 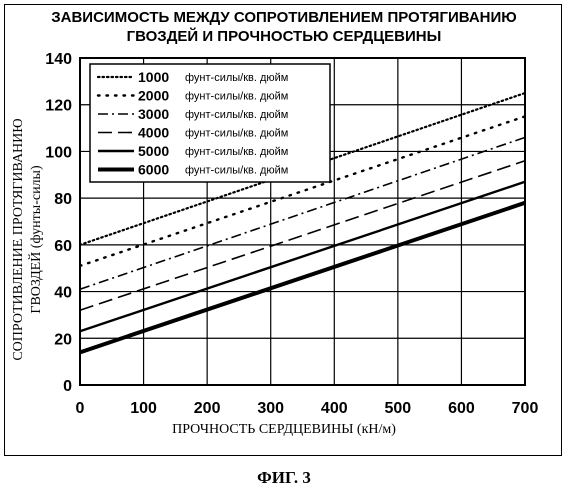 What do you see at coordinates (270, 408) in the screenshot?
I see `x-tick-label: 300` at bounding box center [270, 408].